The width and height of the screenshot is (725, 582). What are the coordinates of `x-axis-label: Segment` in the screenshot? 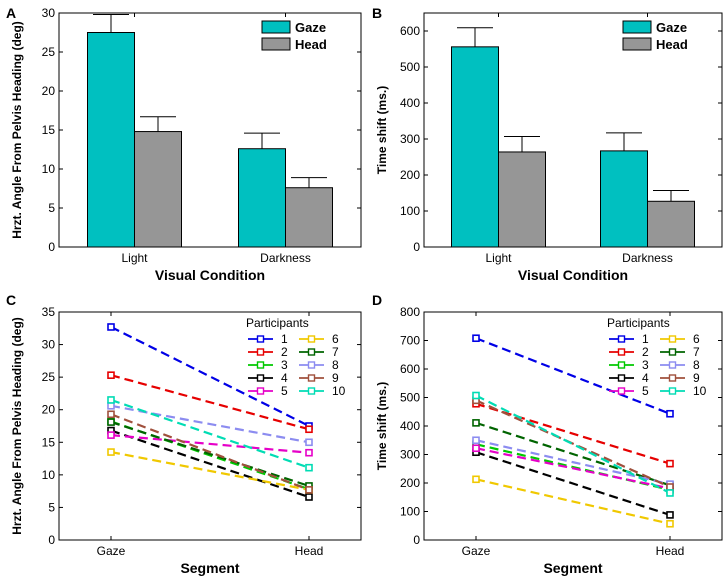 It's located at (572, 568).